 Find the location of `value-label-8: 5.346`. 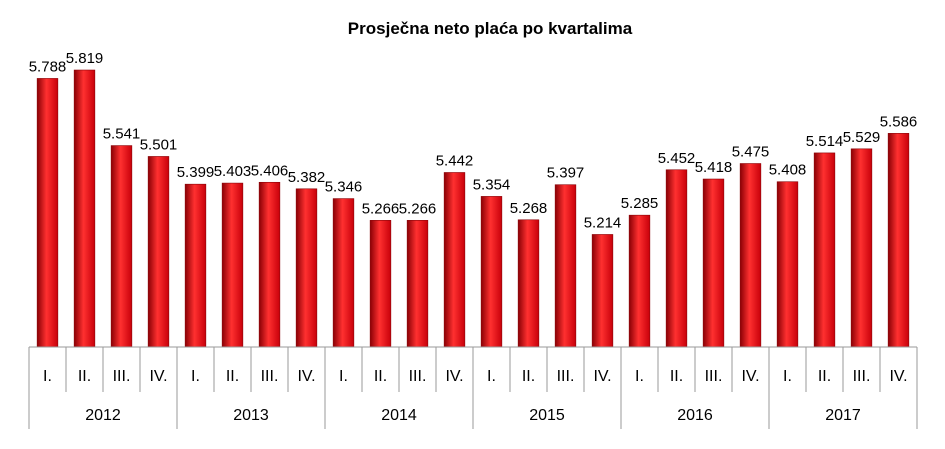

value-label-8: 5.346 is located at coordinates (344, 187).